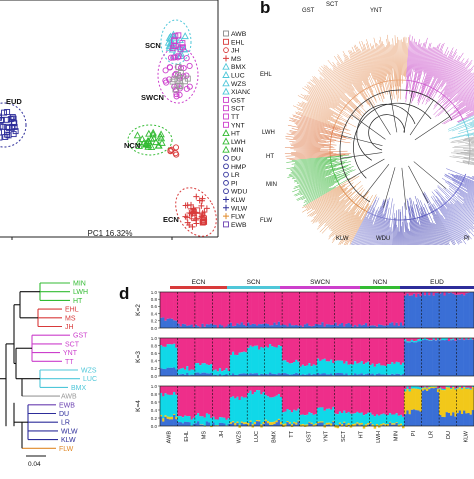 This screenshot has width=474, height=479. Describe the element at coordinates (404, 189) in the screenshot. I see `tree-internal-branch` at that location.